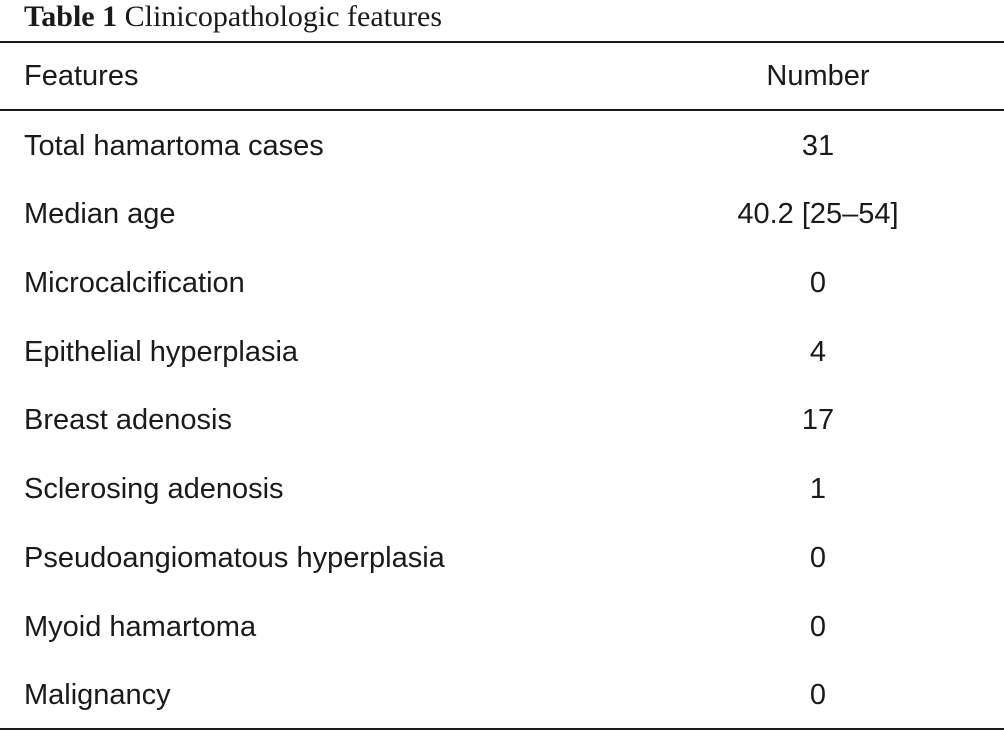 Image resolution: width=1004 pixels, height=731 pixels. I want to click on row-number: 4, so click(818, 352).